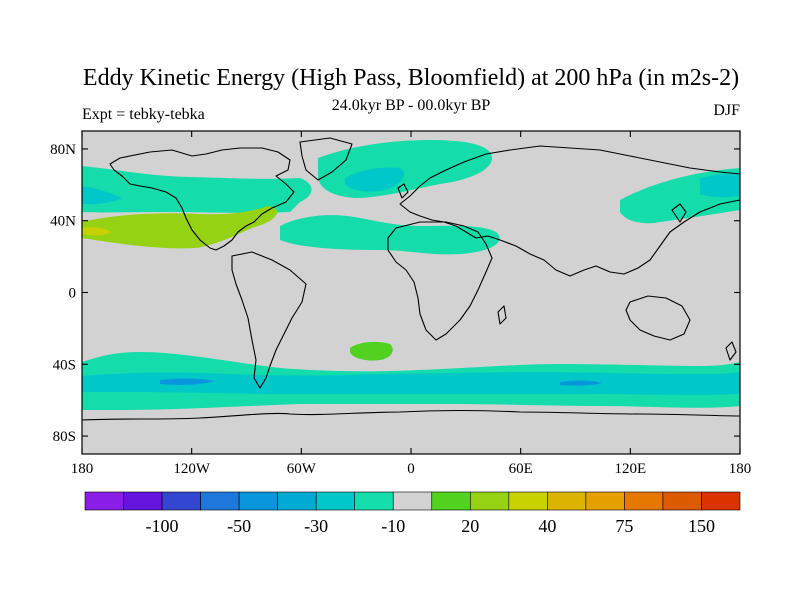 Image resolution: width=800 pixels, height=600 pixels. What do you see at coordinates (302, 469) in the screenshot?
I see `x-tick-label: 60W` at bounding box center [302, 469].